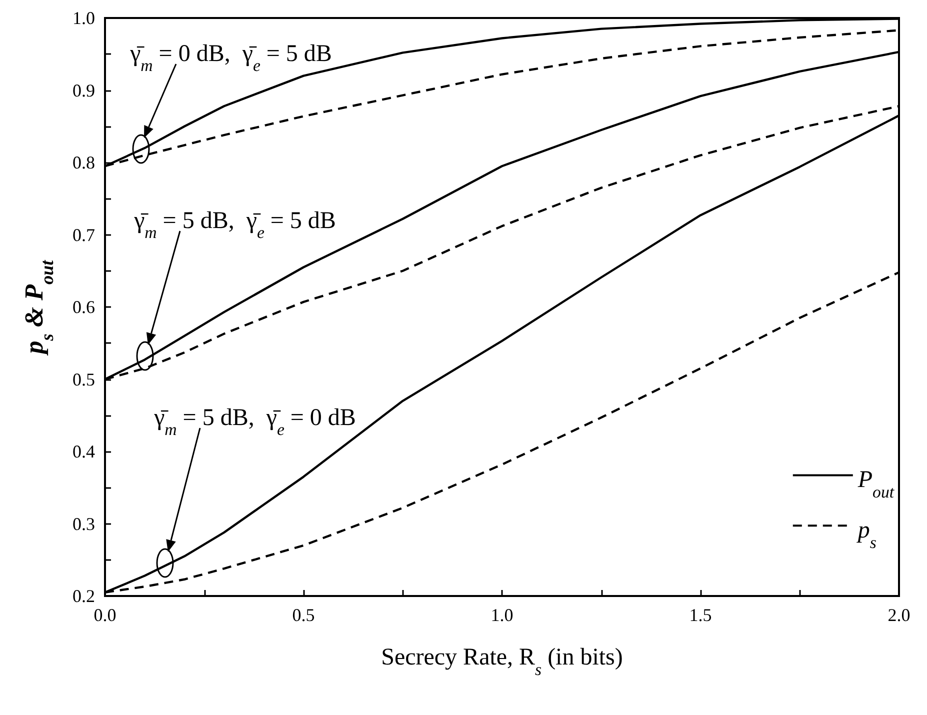 The height and width of the screenshot is (715, 927). I want to click on y-tick-label: 0.9, so click(83, 90).